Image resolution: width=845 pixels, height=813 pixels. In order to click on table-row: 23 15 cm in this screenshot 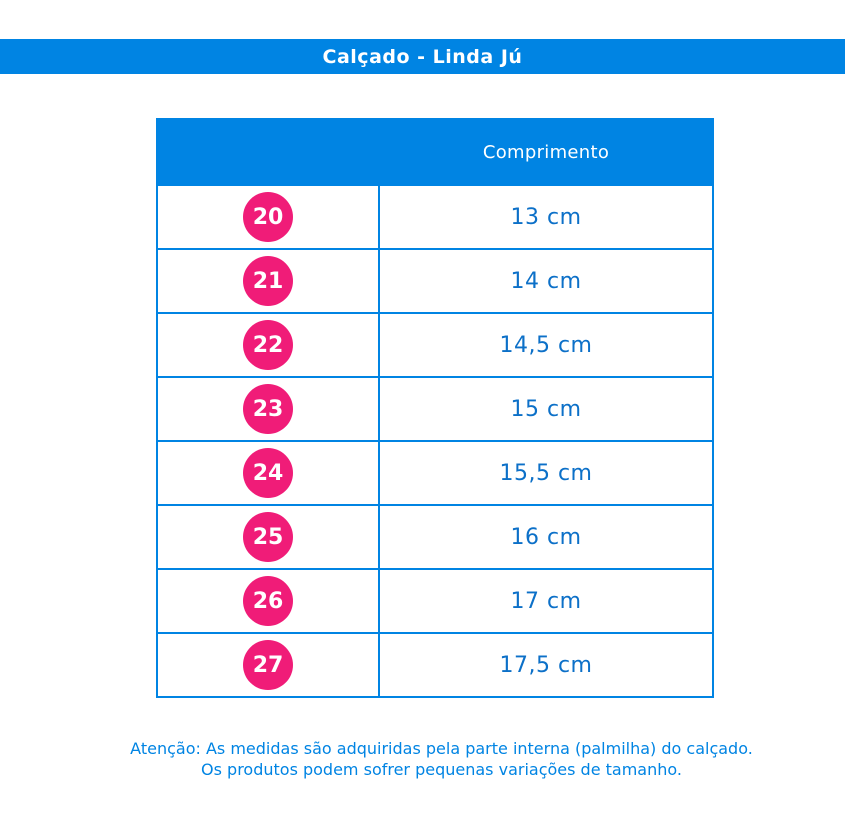, I will do `click(435, 408)`.